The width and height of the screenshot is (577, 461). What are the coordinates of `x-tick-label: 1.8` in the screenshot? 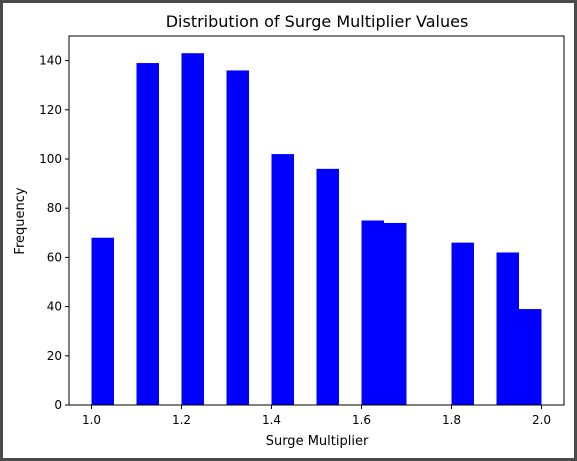 It's located at (451, 420).